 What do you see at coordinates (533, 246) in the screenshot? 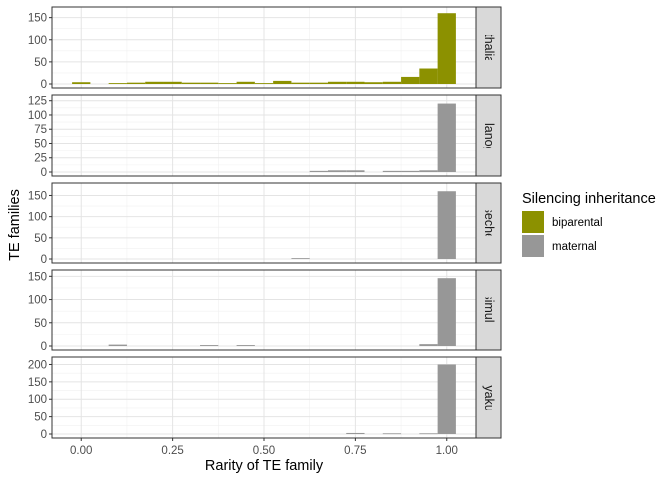
I see `legend-key-maternal` at bounding box center [533, 246].